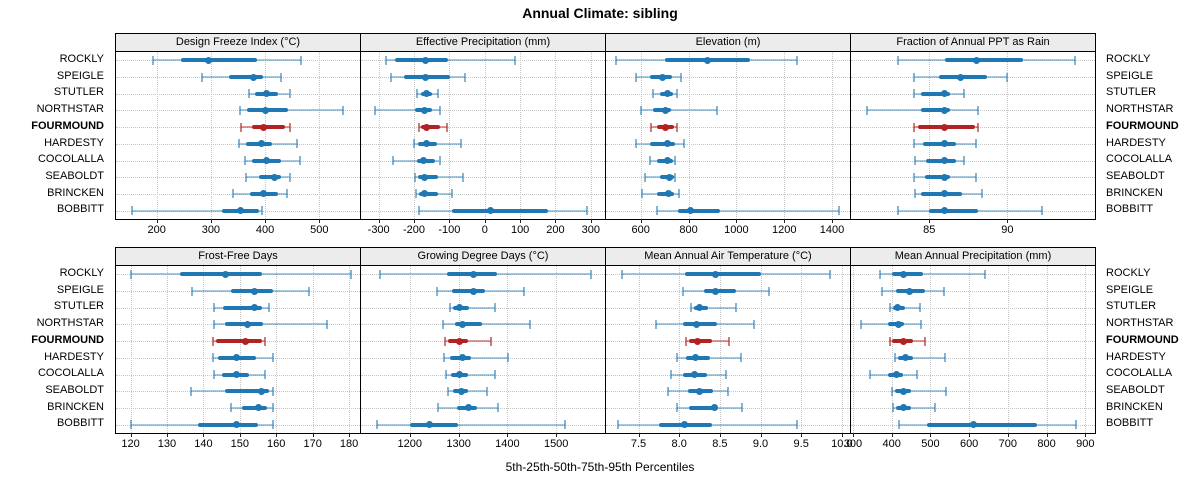  What do you see at coordinates (520, 230) in the screenshot?
I see `x-tick-label: 100` at bounding box center [520, 230].